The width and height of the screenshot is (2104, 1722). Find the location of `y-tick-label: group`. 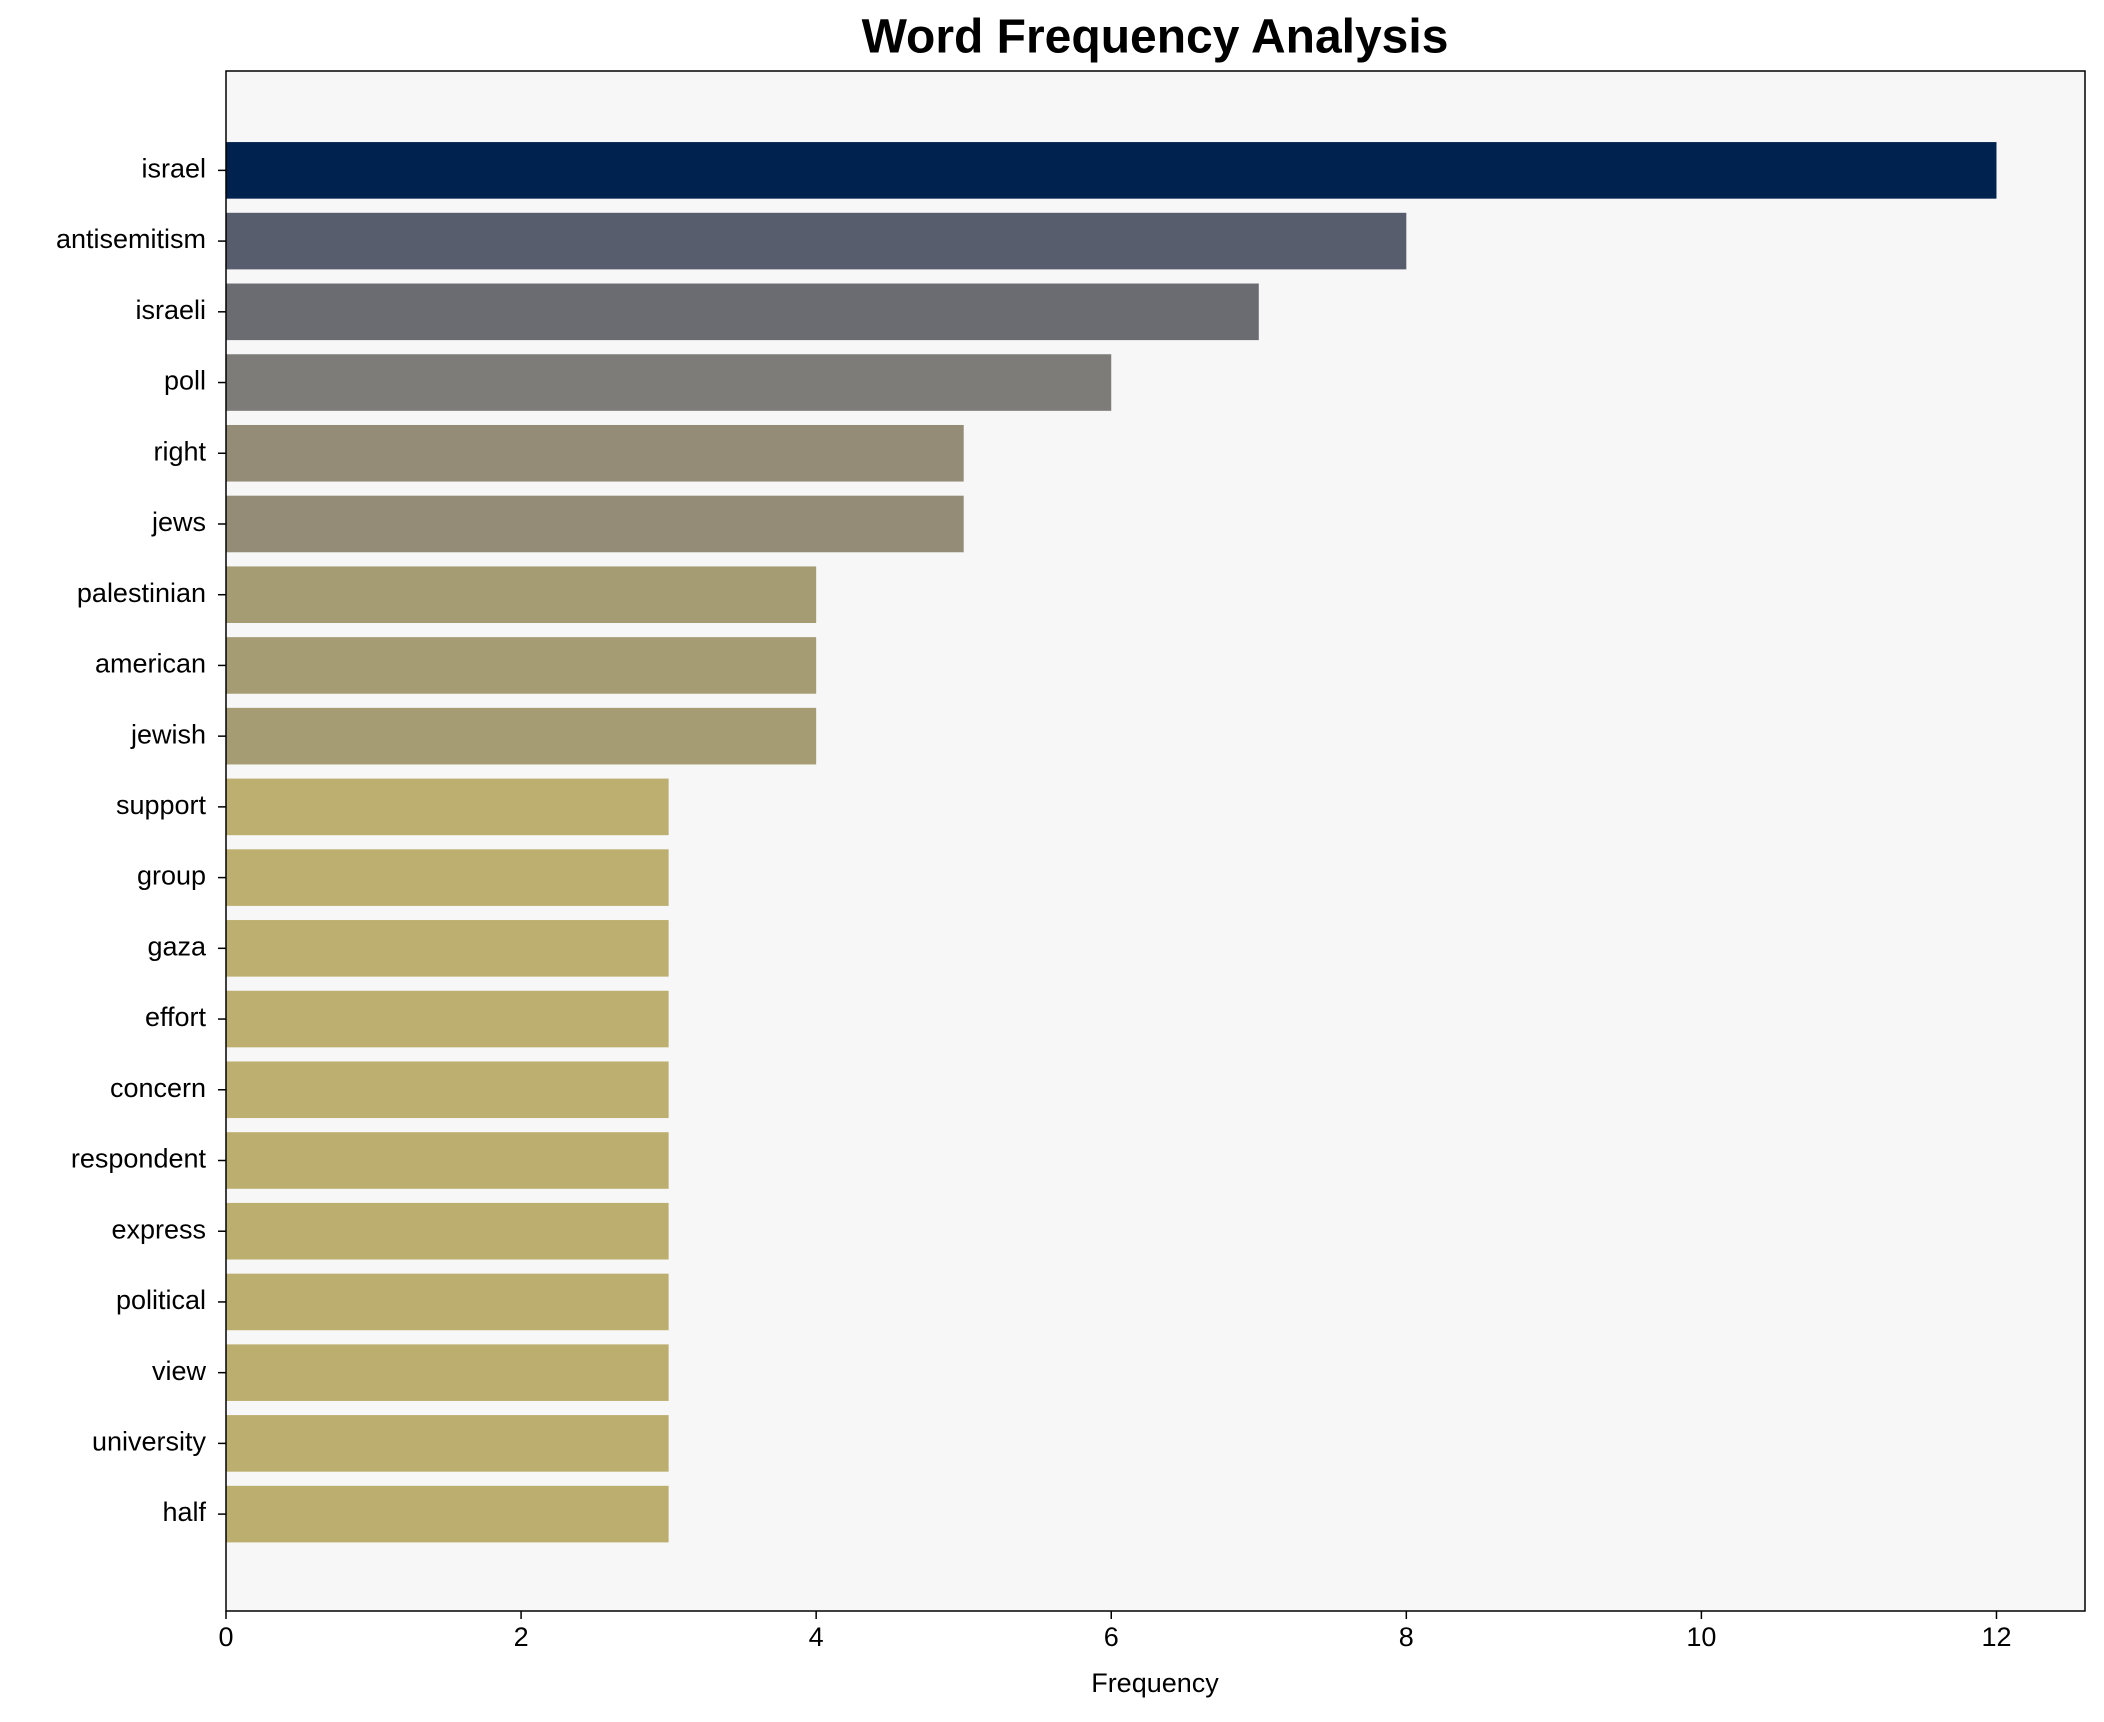

y-tick-label: group is located at coordinates (171, 876).